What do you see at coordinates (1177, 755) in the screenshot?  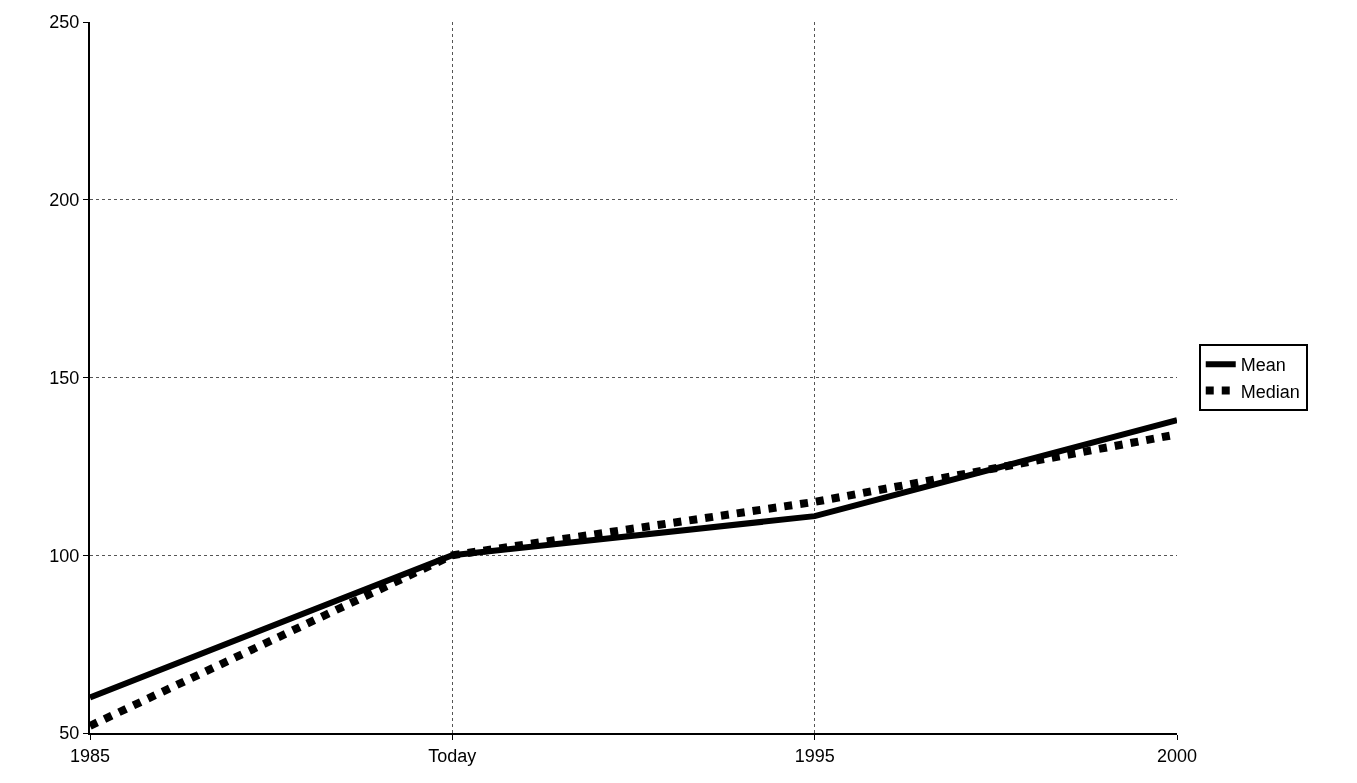 I see `x-tick-label: 2000` at bounding box center [1177, 755].